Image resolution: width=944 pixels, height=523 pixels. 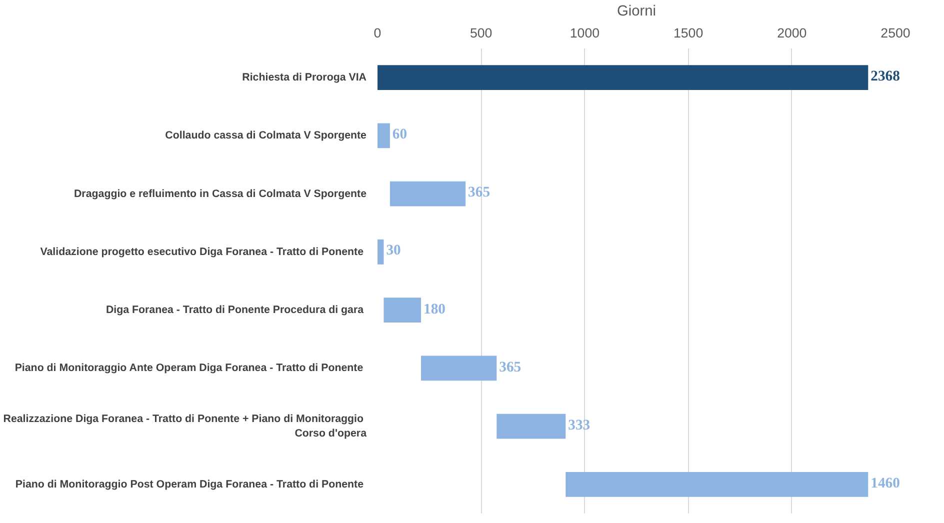 I want to click on y-tick-label: Piano di Monitoraggio Ante Operam Diga Foranea - Tratto di Ponente, so click(x=189, y=368).